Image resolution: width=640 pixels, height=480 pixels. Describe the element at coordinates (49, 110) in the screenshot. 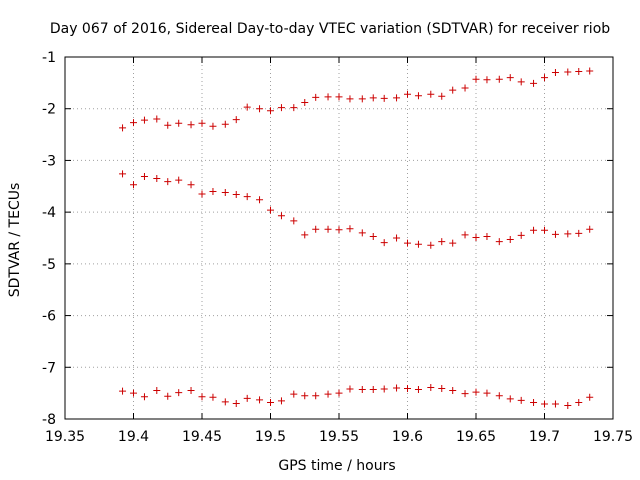

I see `y-tick-label: -2` at that location.